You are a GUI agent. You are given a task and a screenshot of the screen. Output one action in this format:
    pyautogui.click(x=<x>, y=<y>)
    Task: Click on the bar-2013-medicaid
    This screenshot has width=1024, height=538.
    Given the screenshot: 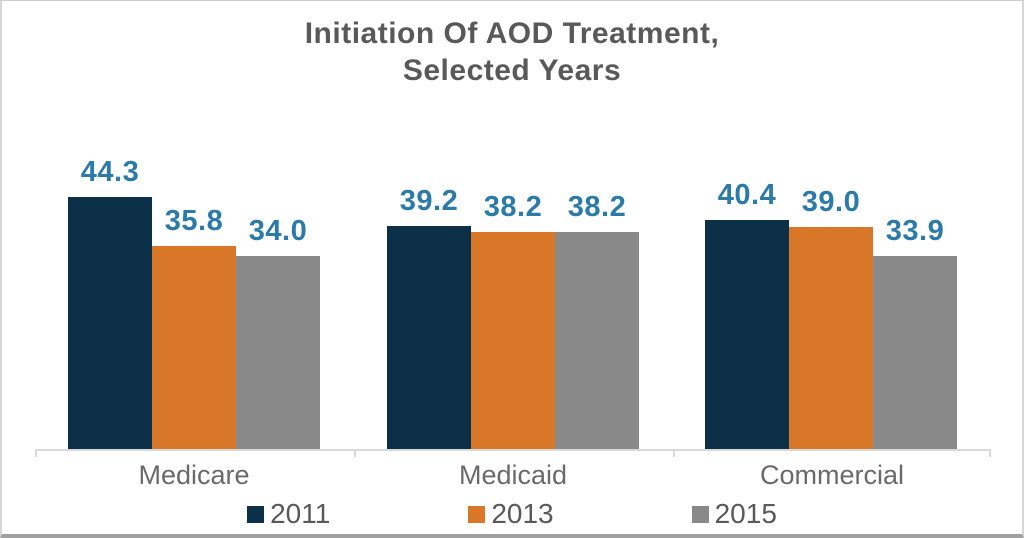 What is the action you would take?
    pyautogui.click(x=513, y=340)
    